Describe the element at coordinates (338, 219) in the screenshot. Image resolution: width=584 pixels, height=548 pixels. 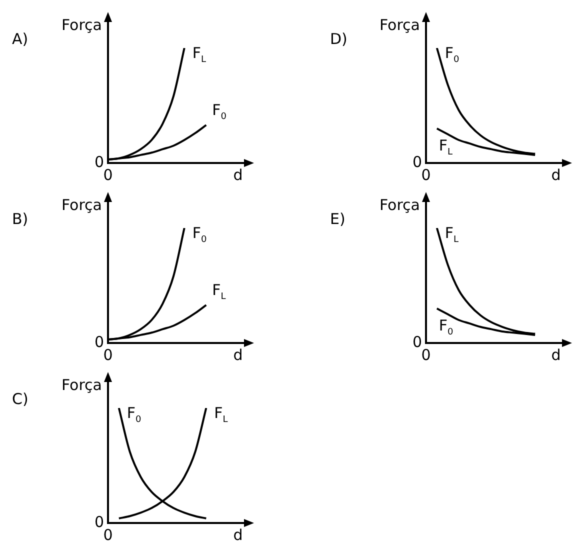
I see `chart-title: E)` at that location.